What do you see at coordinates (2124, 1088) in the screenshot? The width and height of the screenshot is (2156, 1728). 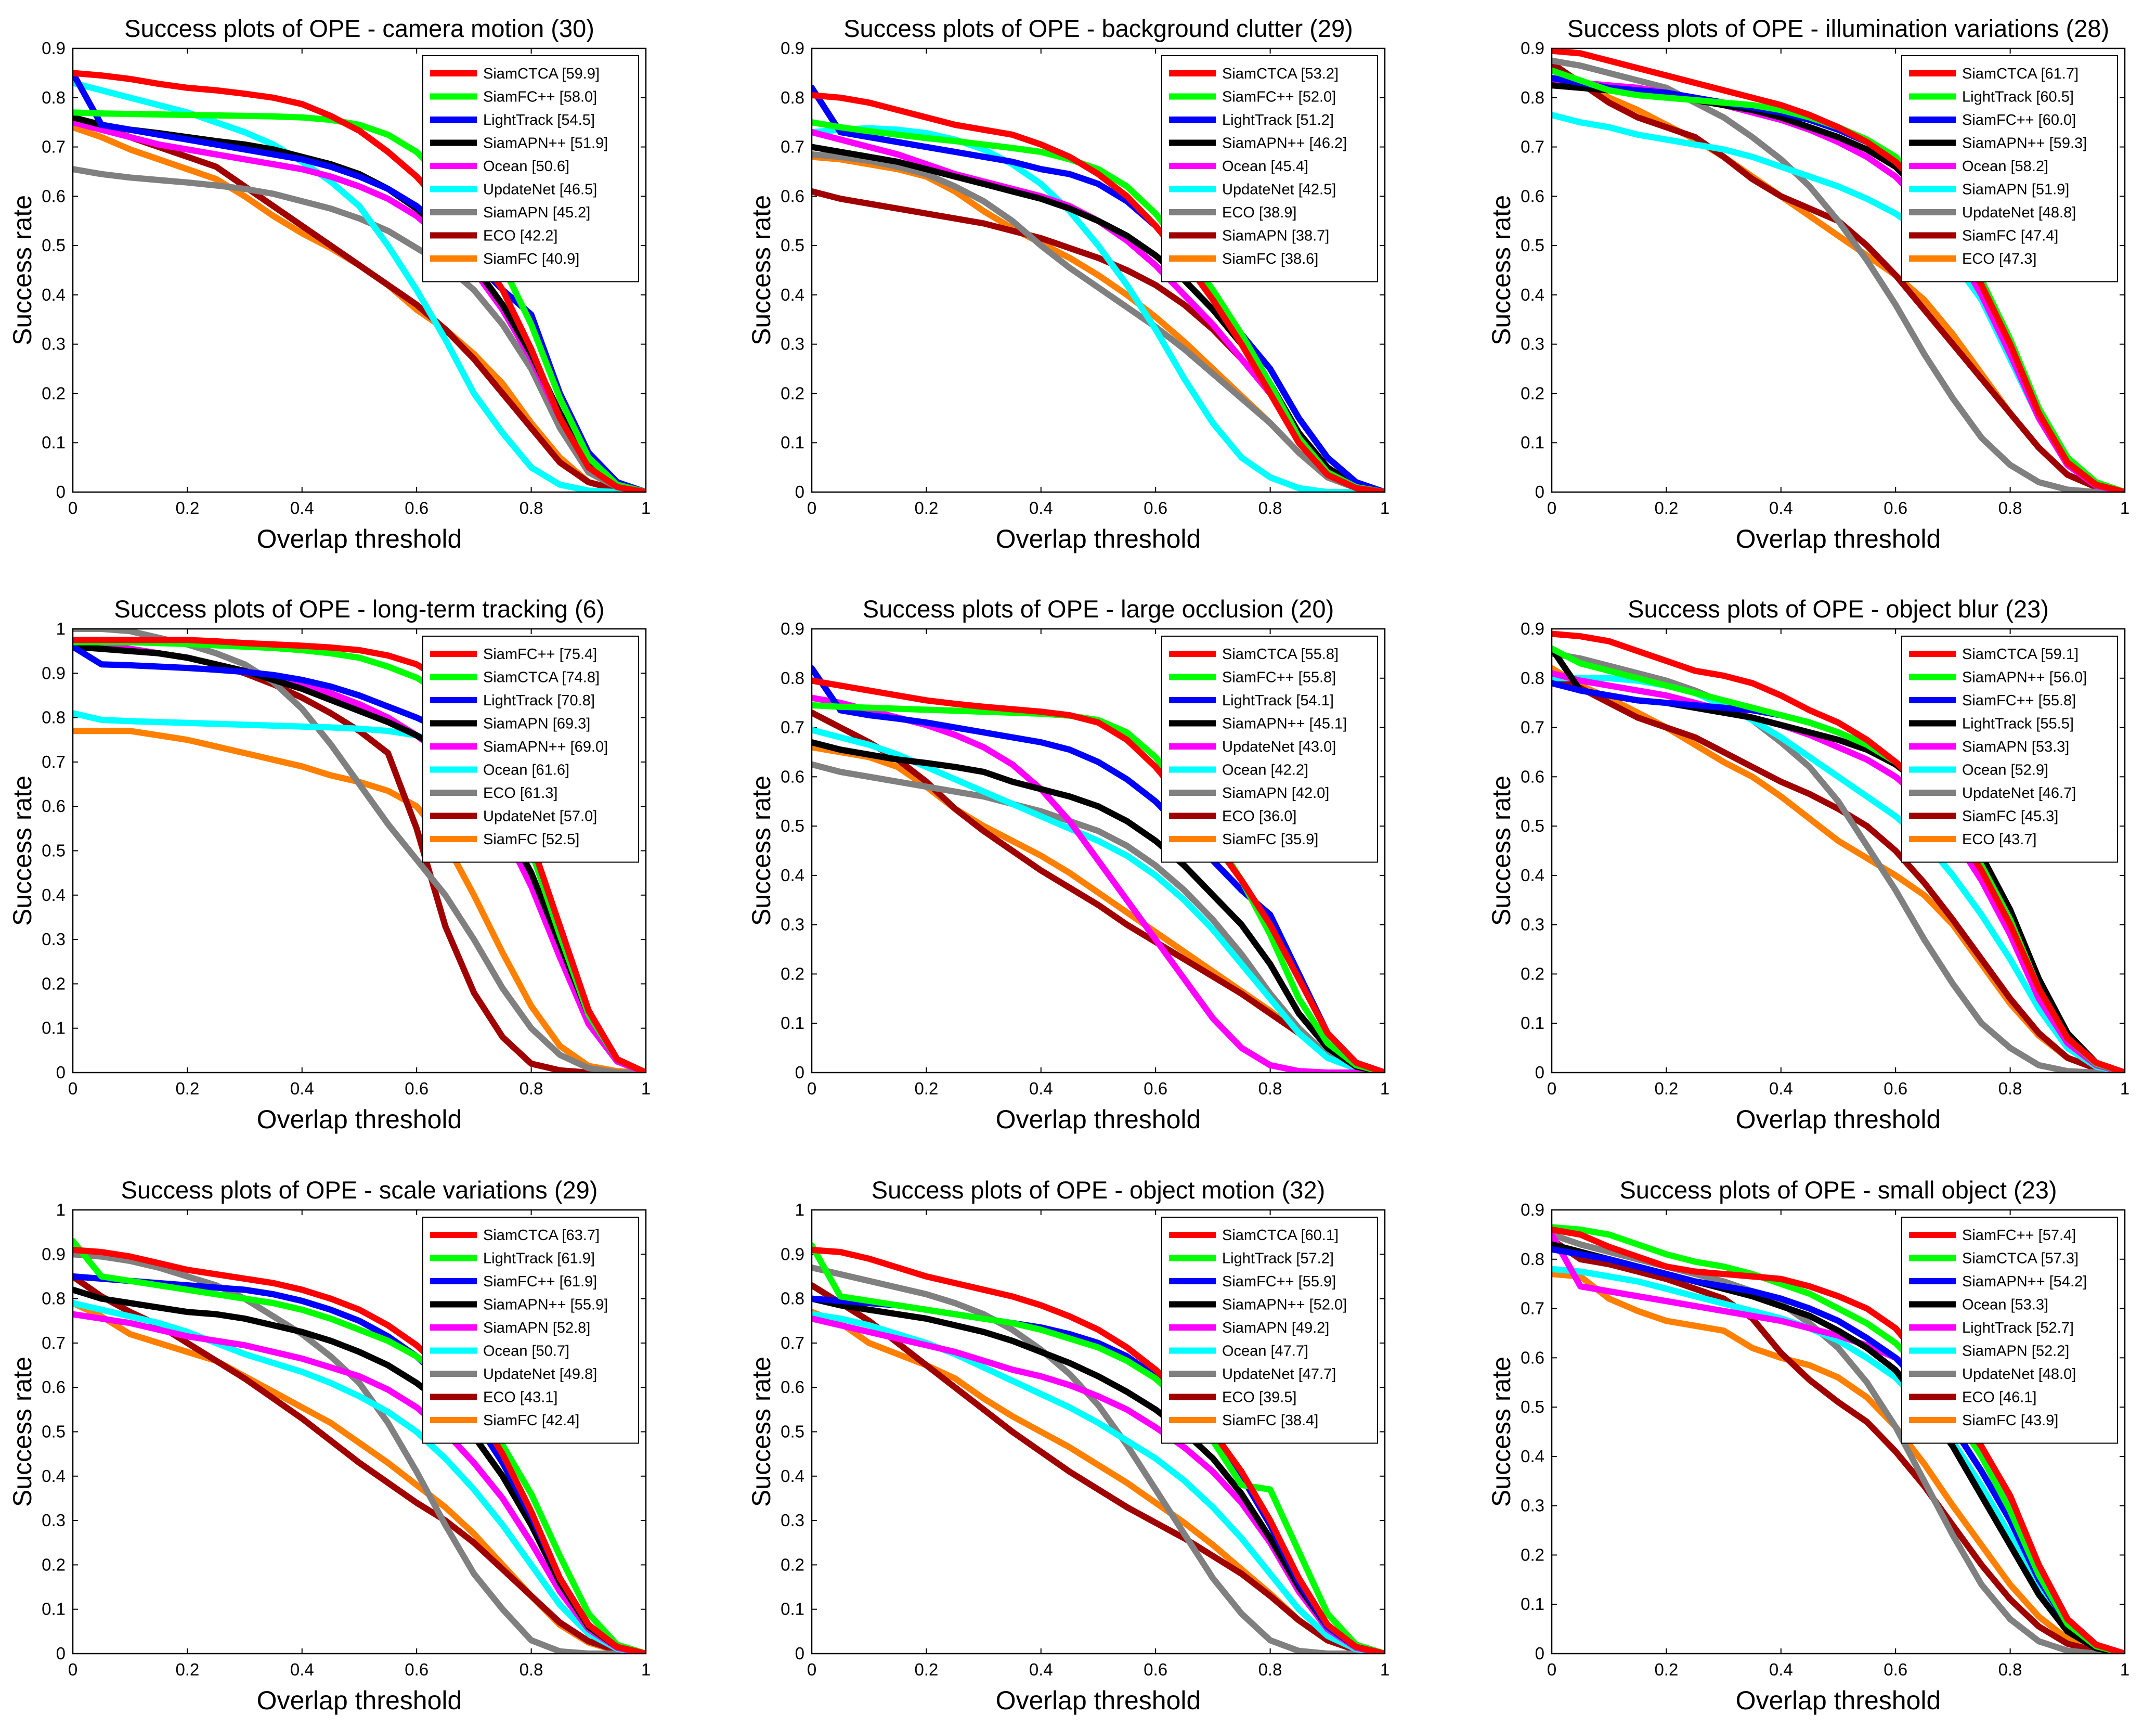 I see `x-tick-label: 1` at bounding box center [2124, 1088].